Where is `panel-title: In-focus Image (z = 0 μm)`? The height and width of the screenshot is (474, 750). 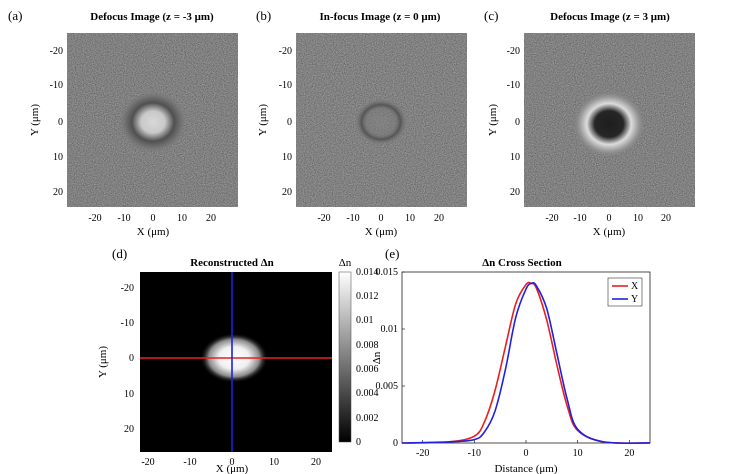 panel-title: In-focus Image (z = 0 μm) is located at coordinates (380, 17).